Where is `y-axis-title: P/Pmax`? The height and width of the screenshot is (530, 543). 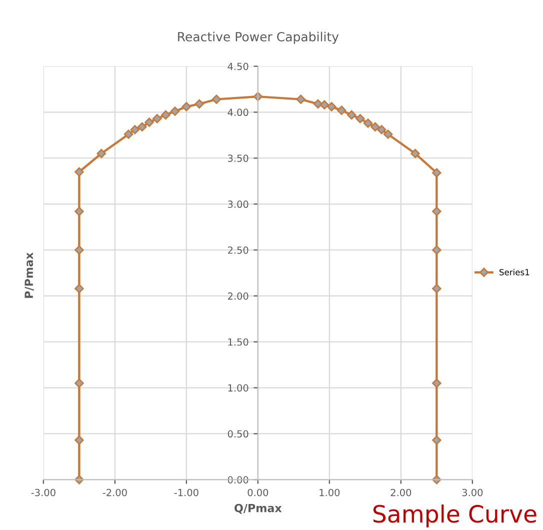 y-axis-title: P/Pmax is located at coordinates (29, 275).